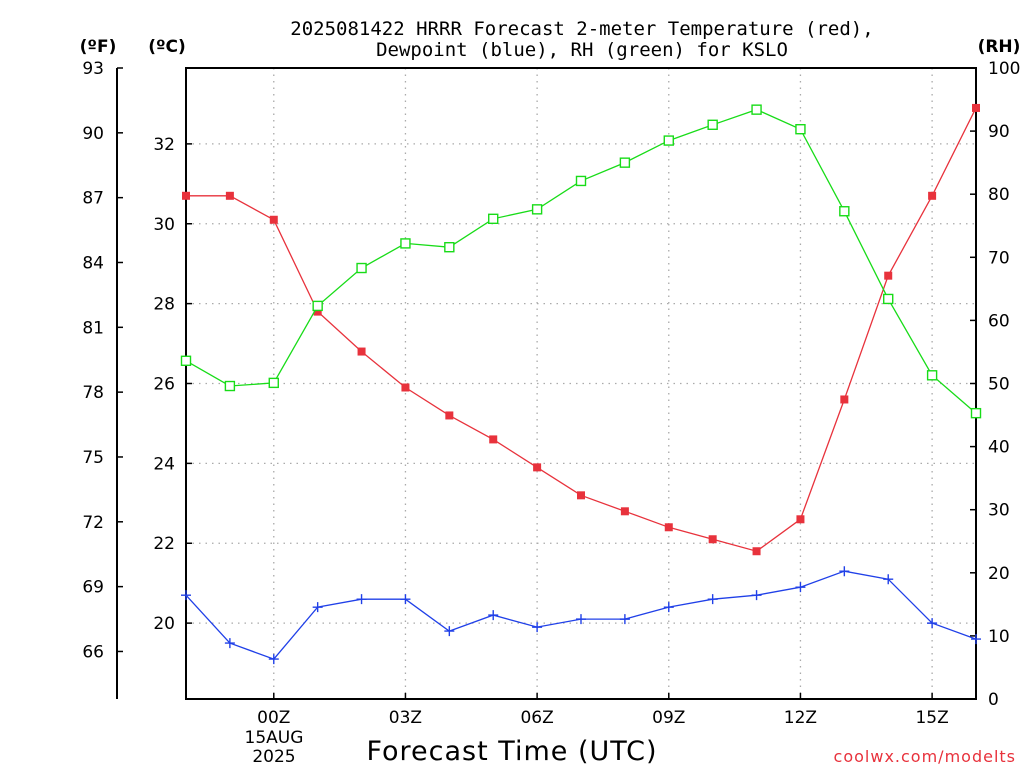 The height and width of the screenshot is (768, 1024). Describe the element at coordinates (405, 718) in the screenshot. I see `x-tick-label: 03Z` at that location.